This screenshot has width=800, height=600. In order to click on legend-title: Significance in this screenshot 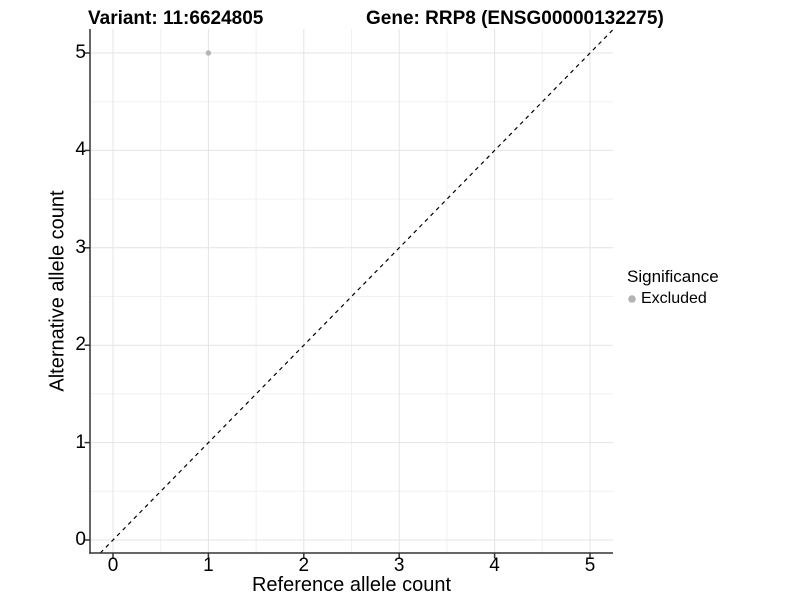, I will do `click(673, 276)`.